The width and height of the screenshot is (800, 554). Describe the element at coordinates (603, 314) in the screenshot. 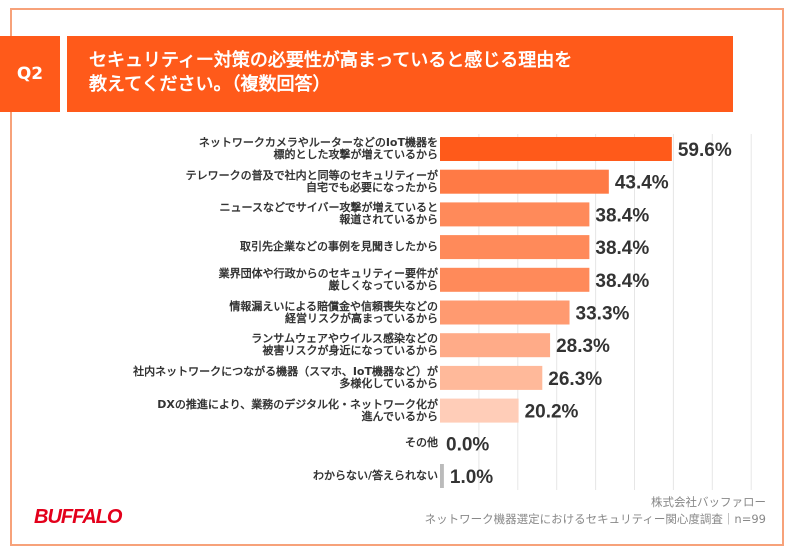

I see `value-label: 33.3%` at that location.